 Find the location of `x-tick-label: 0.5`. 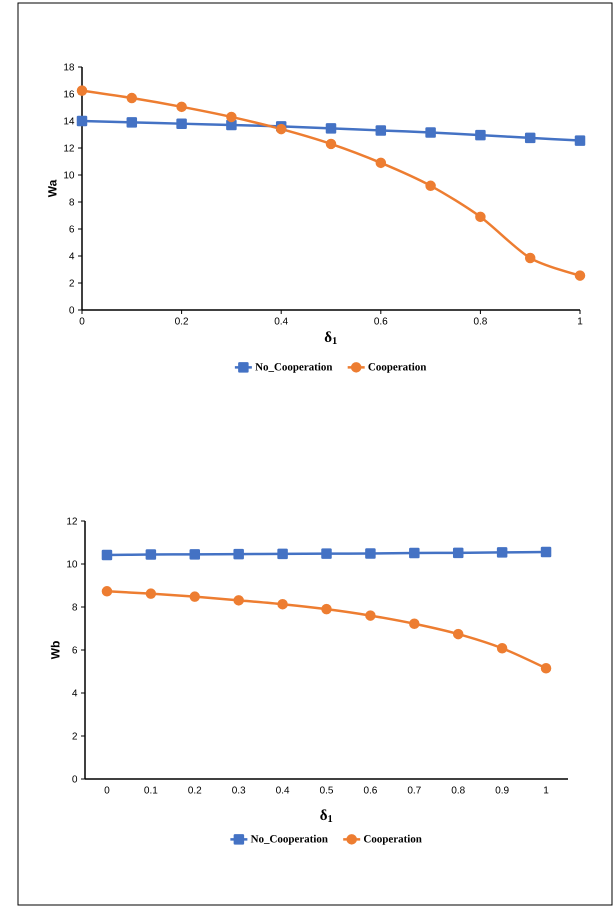

x-tick-label: 0.5 is located at coordinates (327, 790).